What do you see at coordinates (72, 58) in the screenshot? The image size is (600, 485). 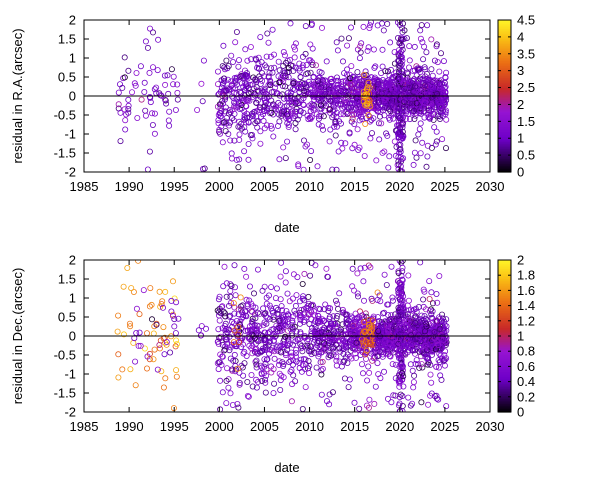 I see `y-tick-label: 1` at bounding box center [72, 58].